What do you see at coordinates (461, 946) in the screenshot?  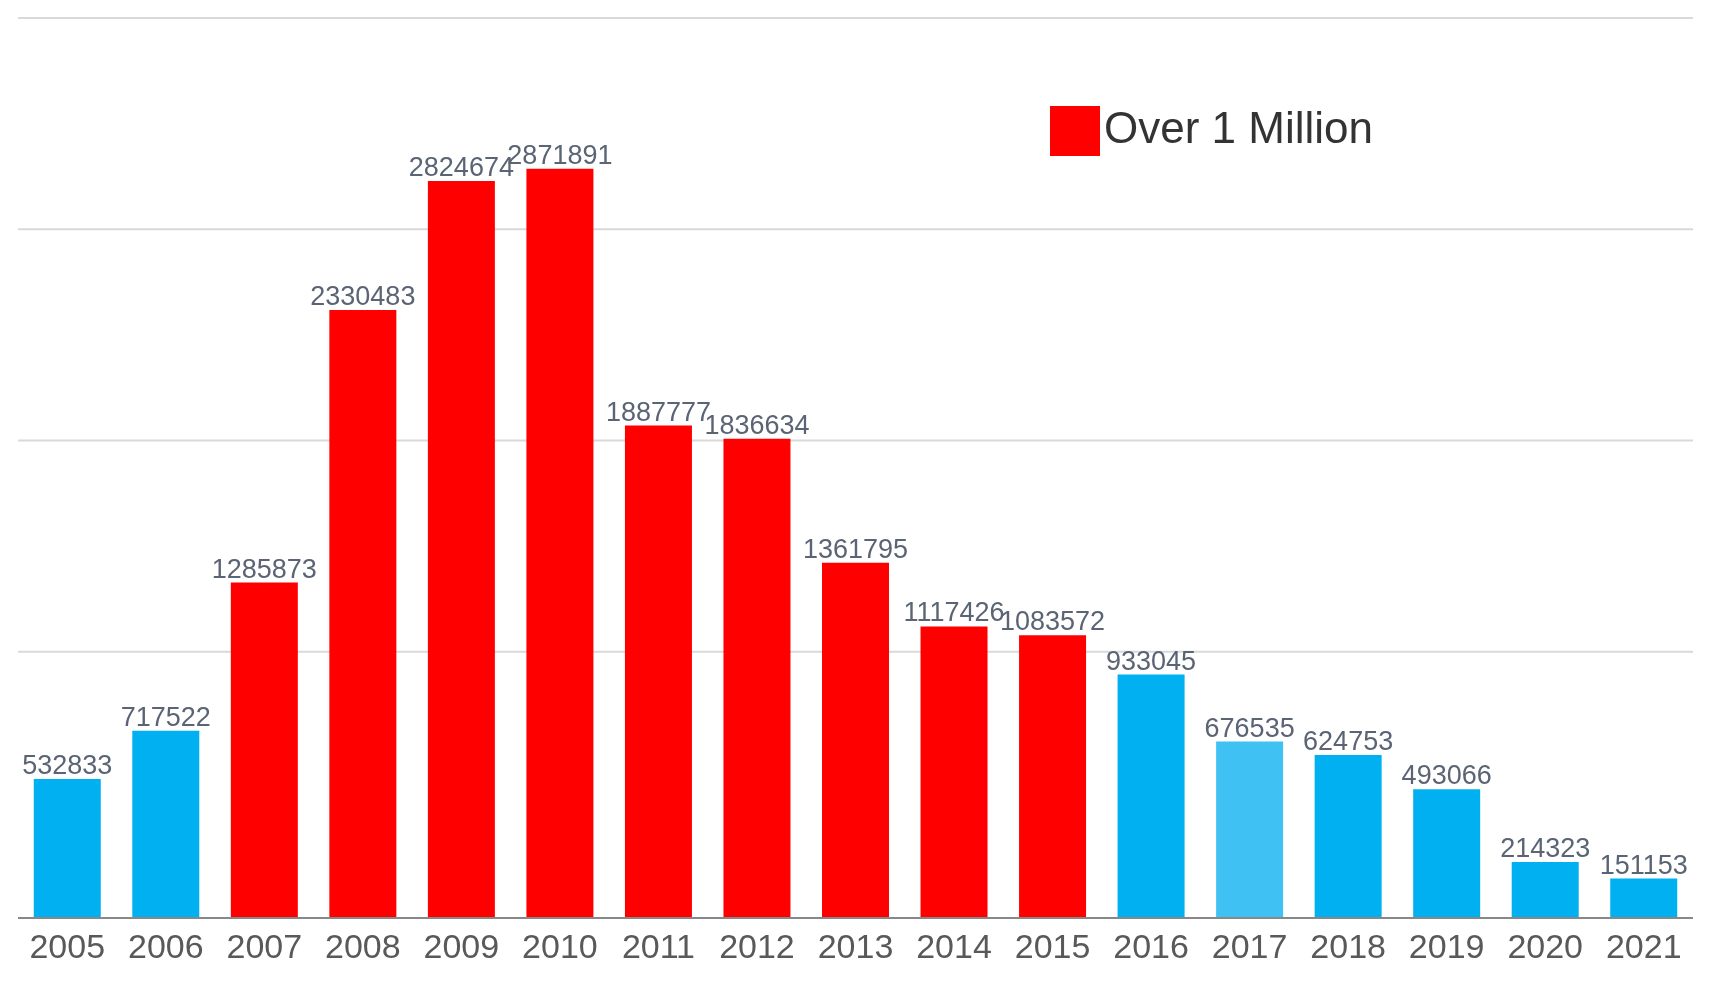 I see `x-tick-label: 2009` at bounding box center [461, 946].